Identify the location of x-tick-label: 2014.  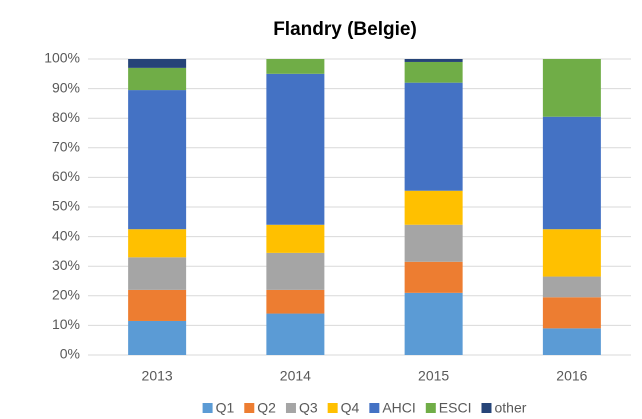
(295, 376).